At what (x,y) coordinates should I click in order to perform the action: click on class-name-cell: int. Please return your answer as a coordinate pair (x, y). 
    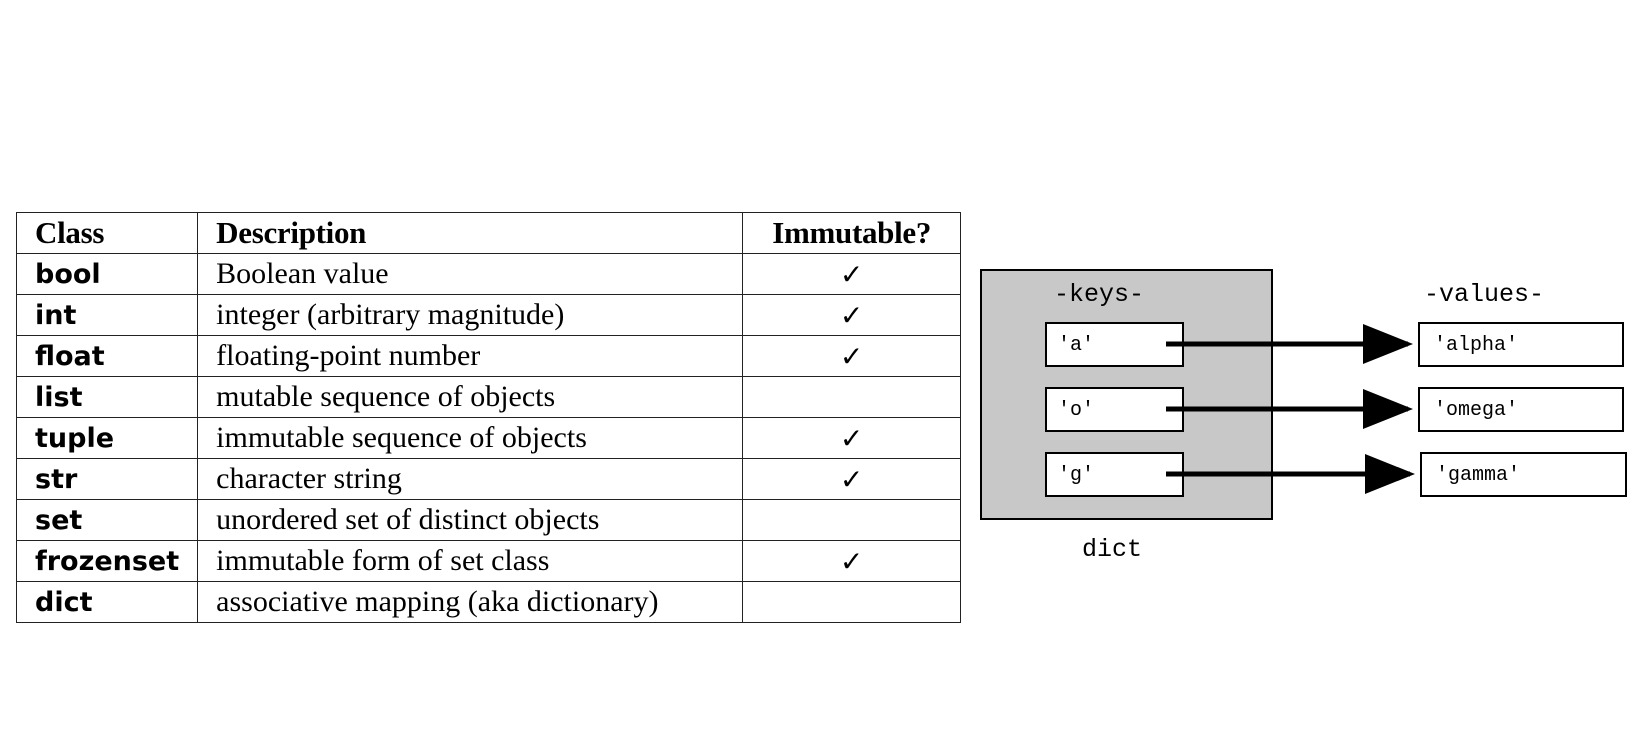
    Looking at the image, I should click on (107, 315).